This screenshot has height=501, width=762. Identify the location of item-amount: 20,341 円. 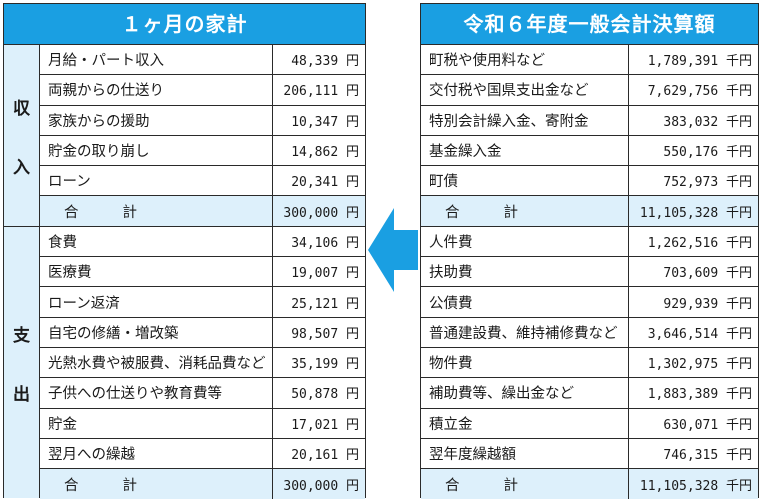
(325, 183).